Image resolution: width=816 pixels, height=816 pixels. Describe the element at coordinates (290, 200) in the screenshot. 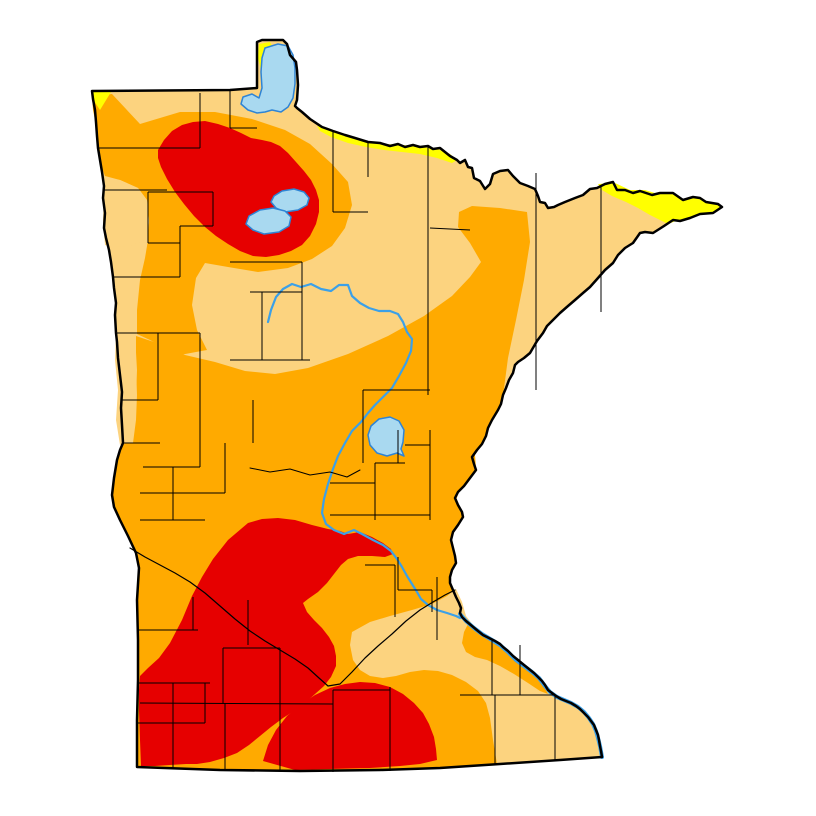

I see `upper-red-lake` at that location.